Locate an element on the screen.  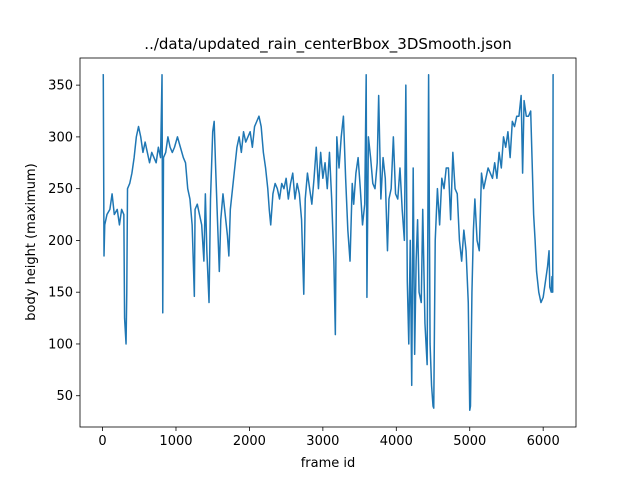
y-tick-label: 150 is located at coordinates (60, 293).